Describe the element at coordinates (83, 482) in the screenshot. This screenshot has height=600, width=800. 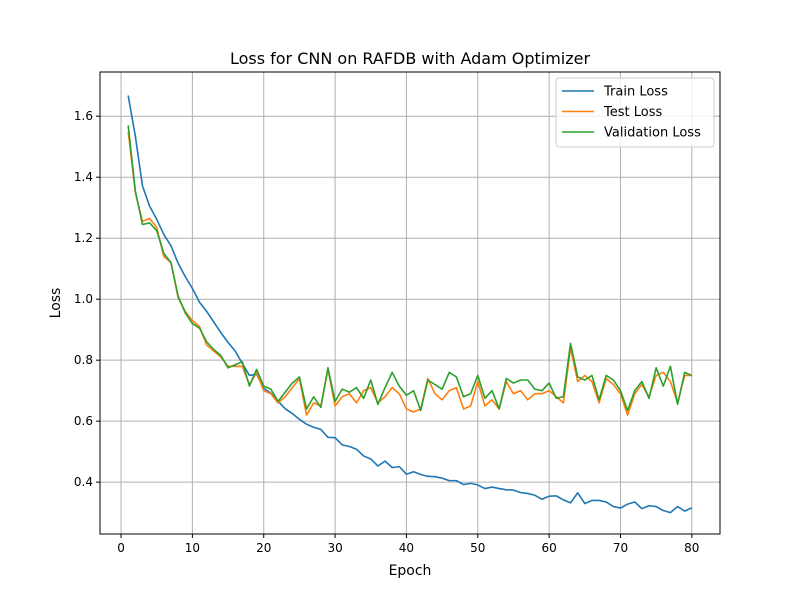
I see `y-tick-label: 0.4` at that location.